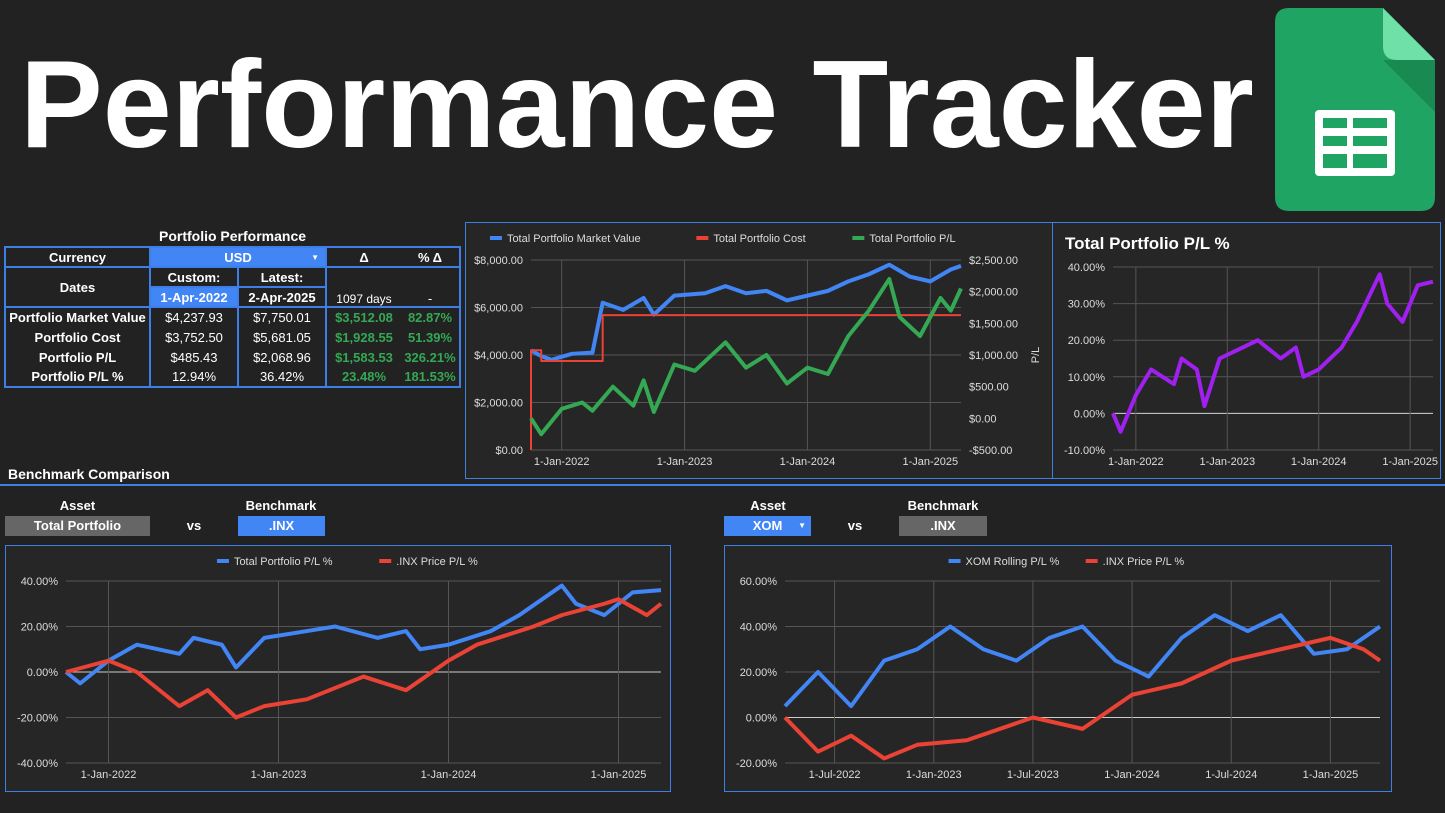 This screenshot has width=1445, height=813. I want to click on y2-axis-label: P/L, so click(1036, 355).